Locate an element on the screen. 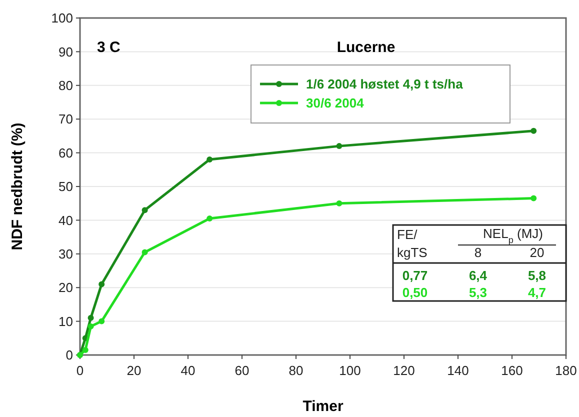  x-tick-label: 40 is located at coordinates (188, 370).